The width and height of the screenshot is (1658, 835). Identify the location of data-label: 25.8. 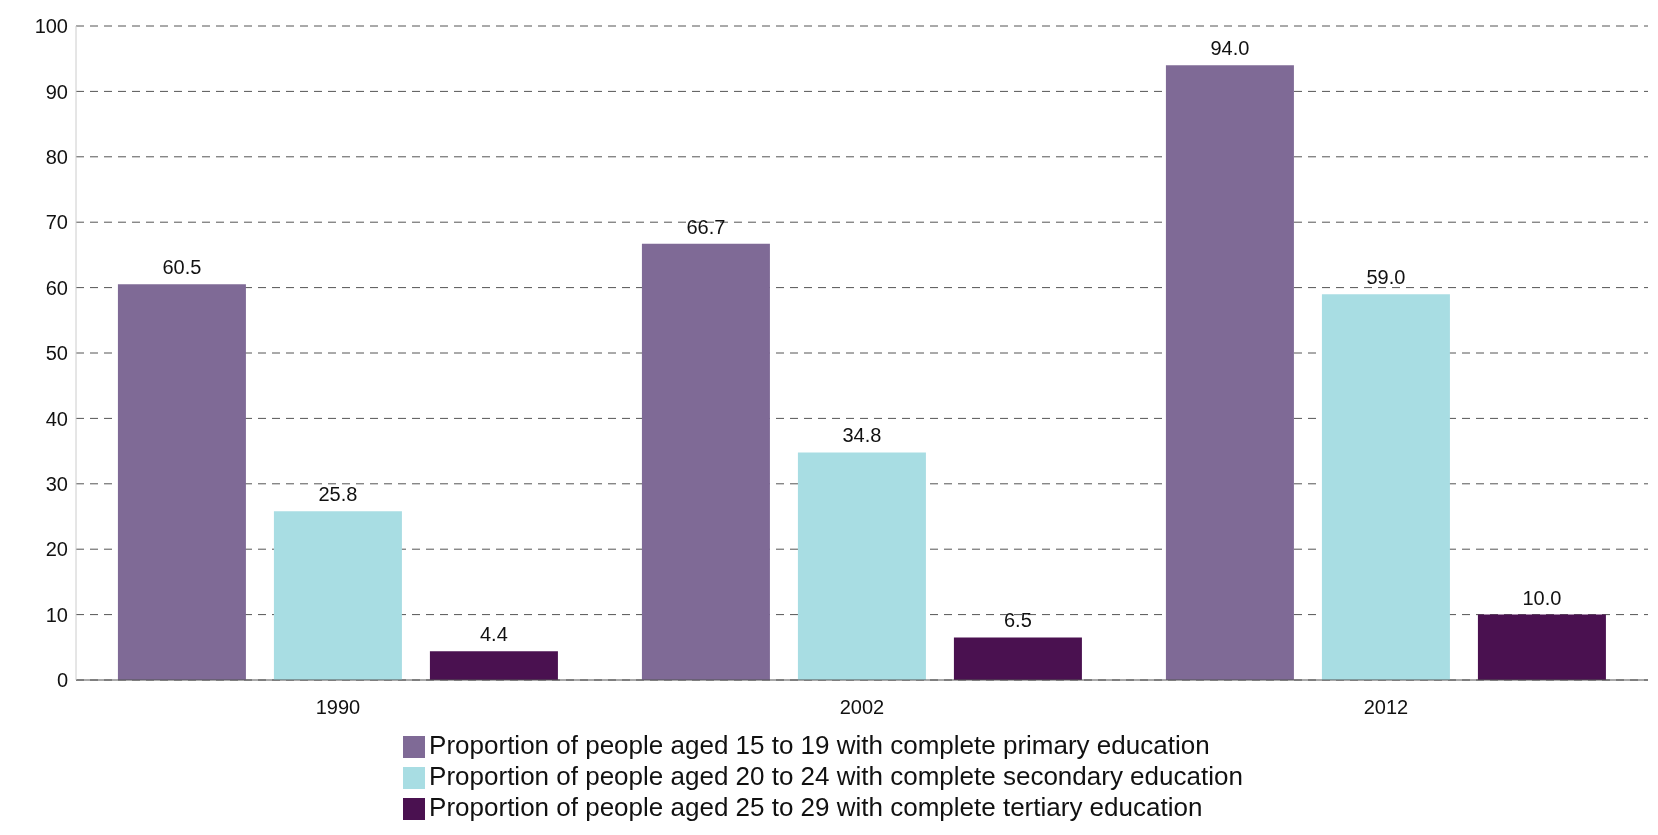
(338, 494).